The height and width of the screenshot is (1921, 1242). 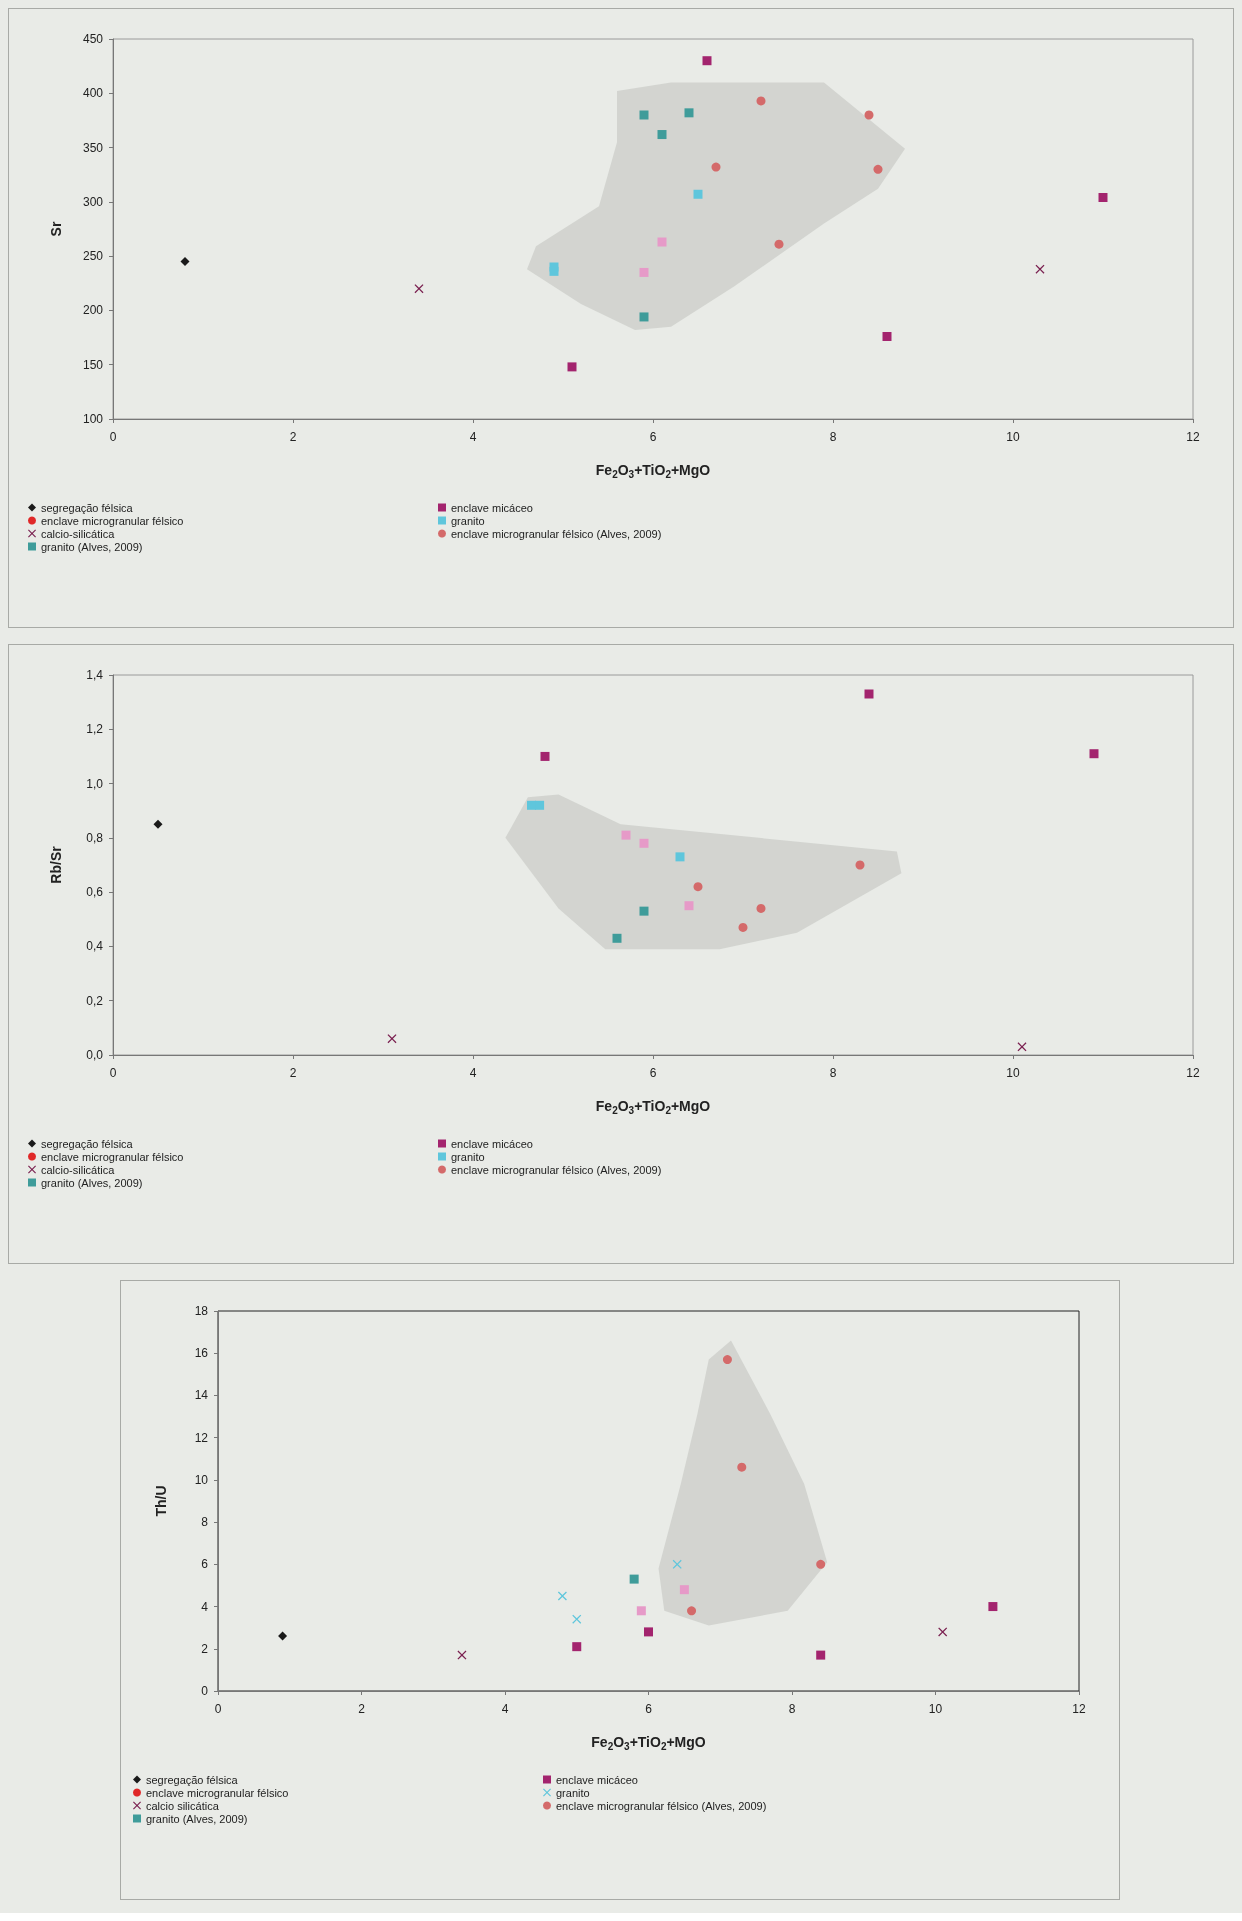 What do you see at coordinates (205, 1691) in the screenshot?
I see `y-tick-label: 0` at bounding box center [205, 1691].